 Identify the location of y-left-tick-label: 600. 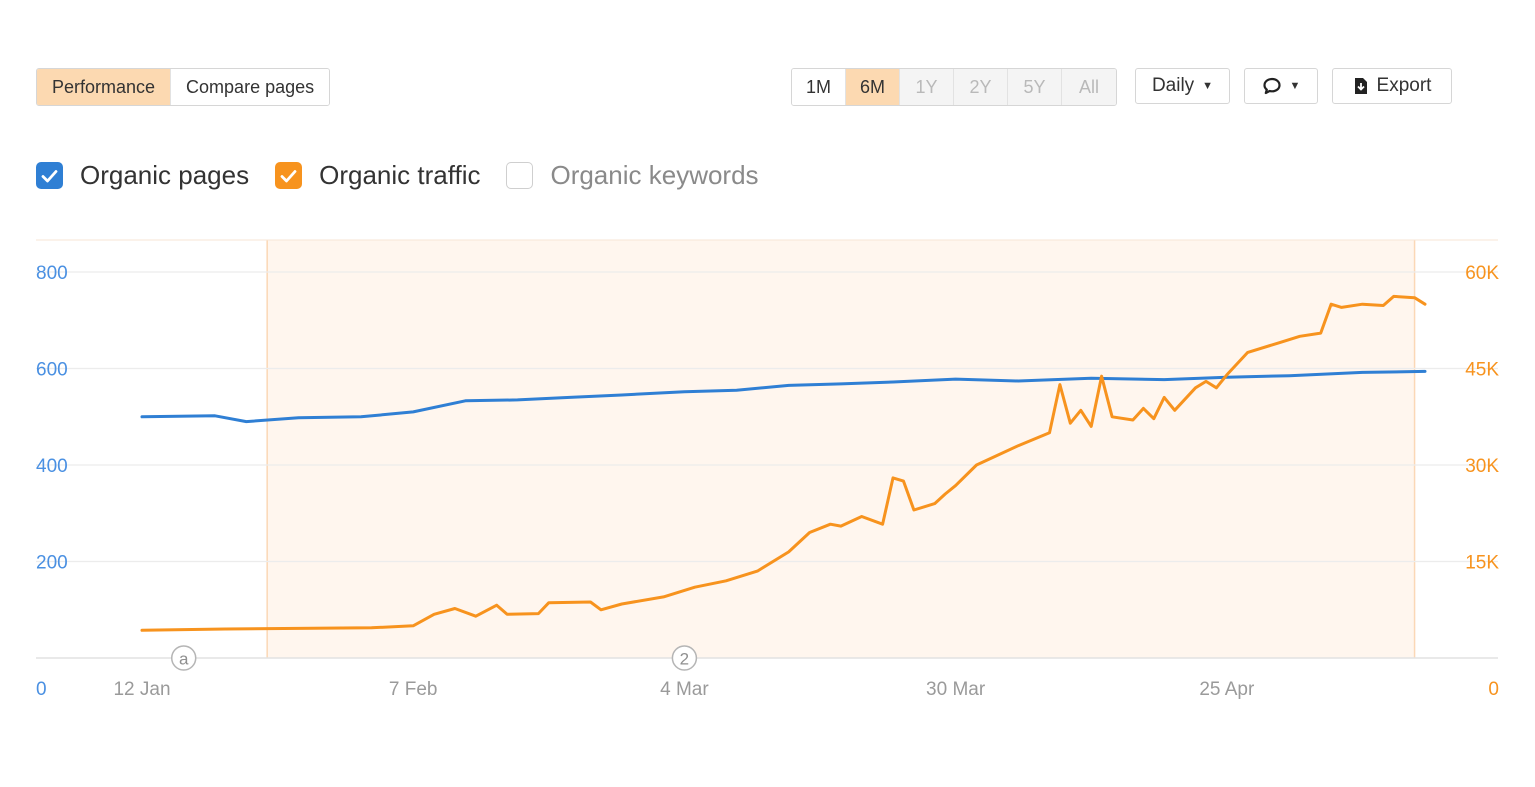
(52, 370).